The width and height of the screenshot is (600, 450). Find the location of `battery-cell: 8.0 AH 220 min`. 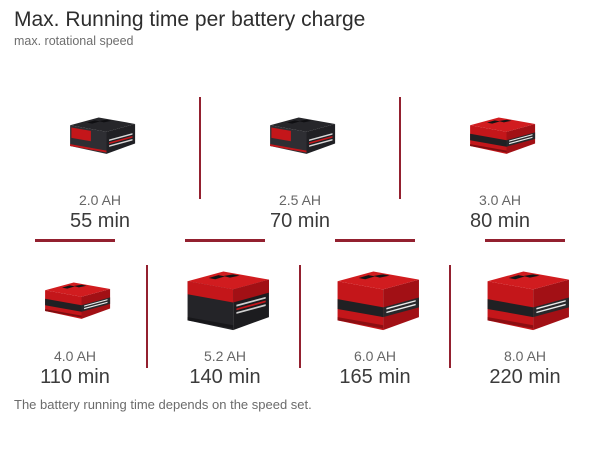

battery-cell: 8.0 AH 220 min is located at coordinates (525, 323).